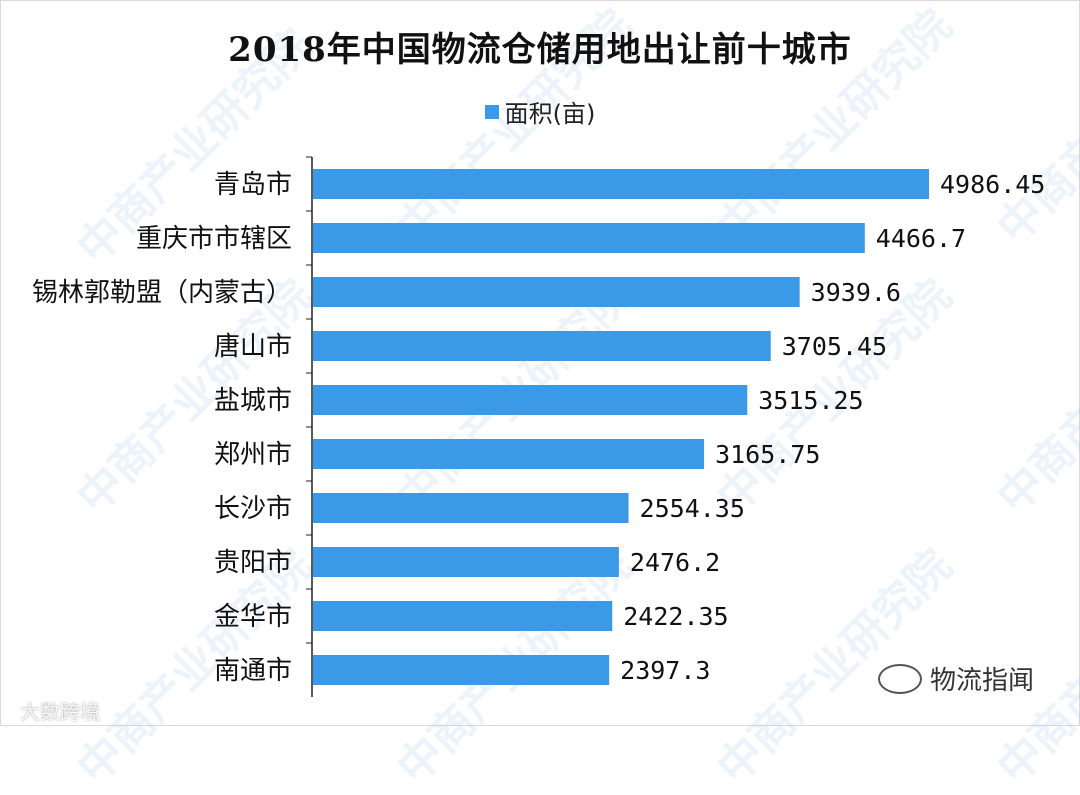  Describe the element at coordinates (692, 508) in the screenshot. I see `data-label: 2554.35` at that location.